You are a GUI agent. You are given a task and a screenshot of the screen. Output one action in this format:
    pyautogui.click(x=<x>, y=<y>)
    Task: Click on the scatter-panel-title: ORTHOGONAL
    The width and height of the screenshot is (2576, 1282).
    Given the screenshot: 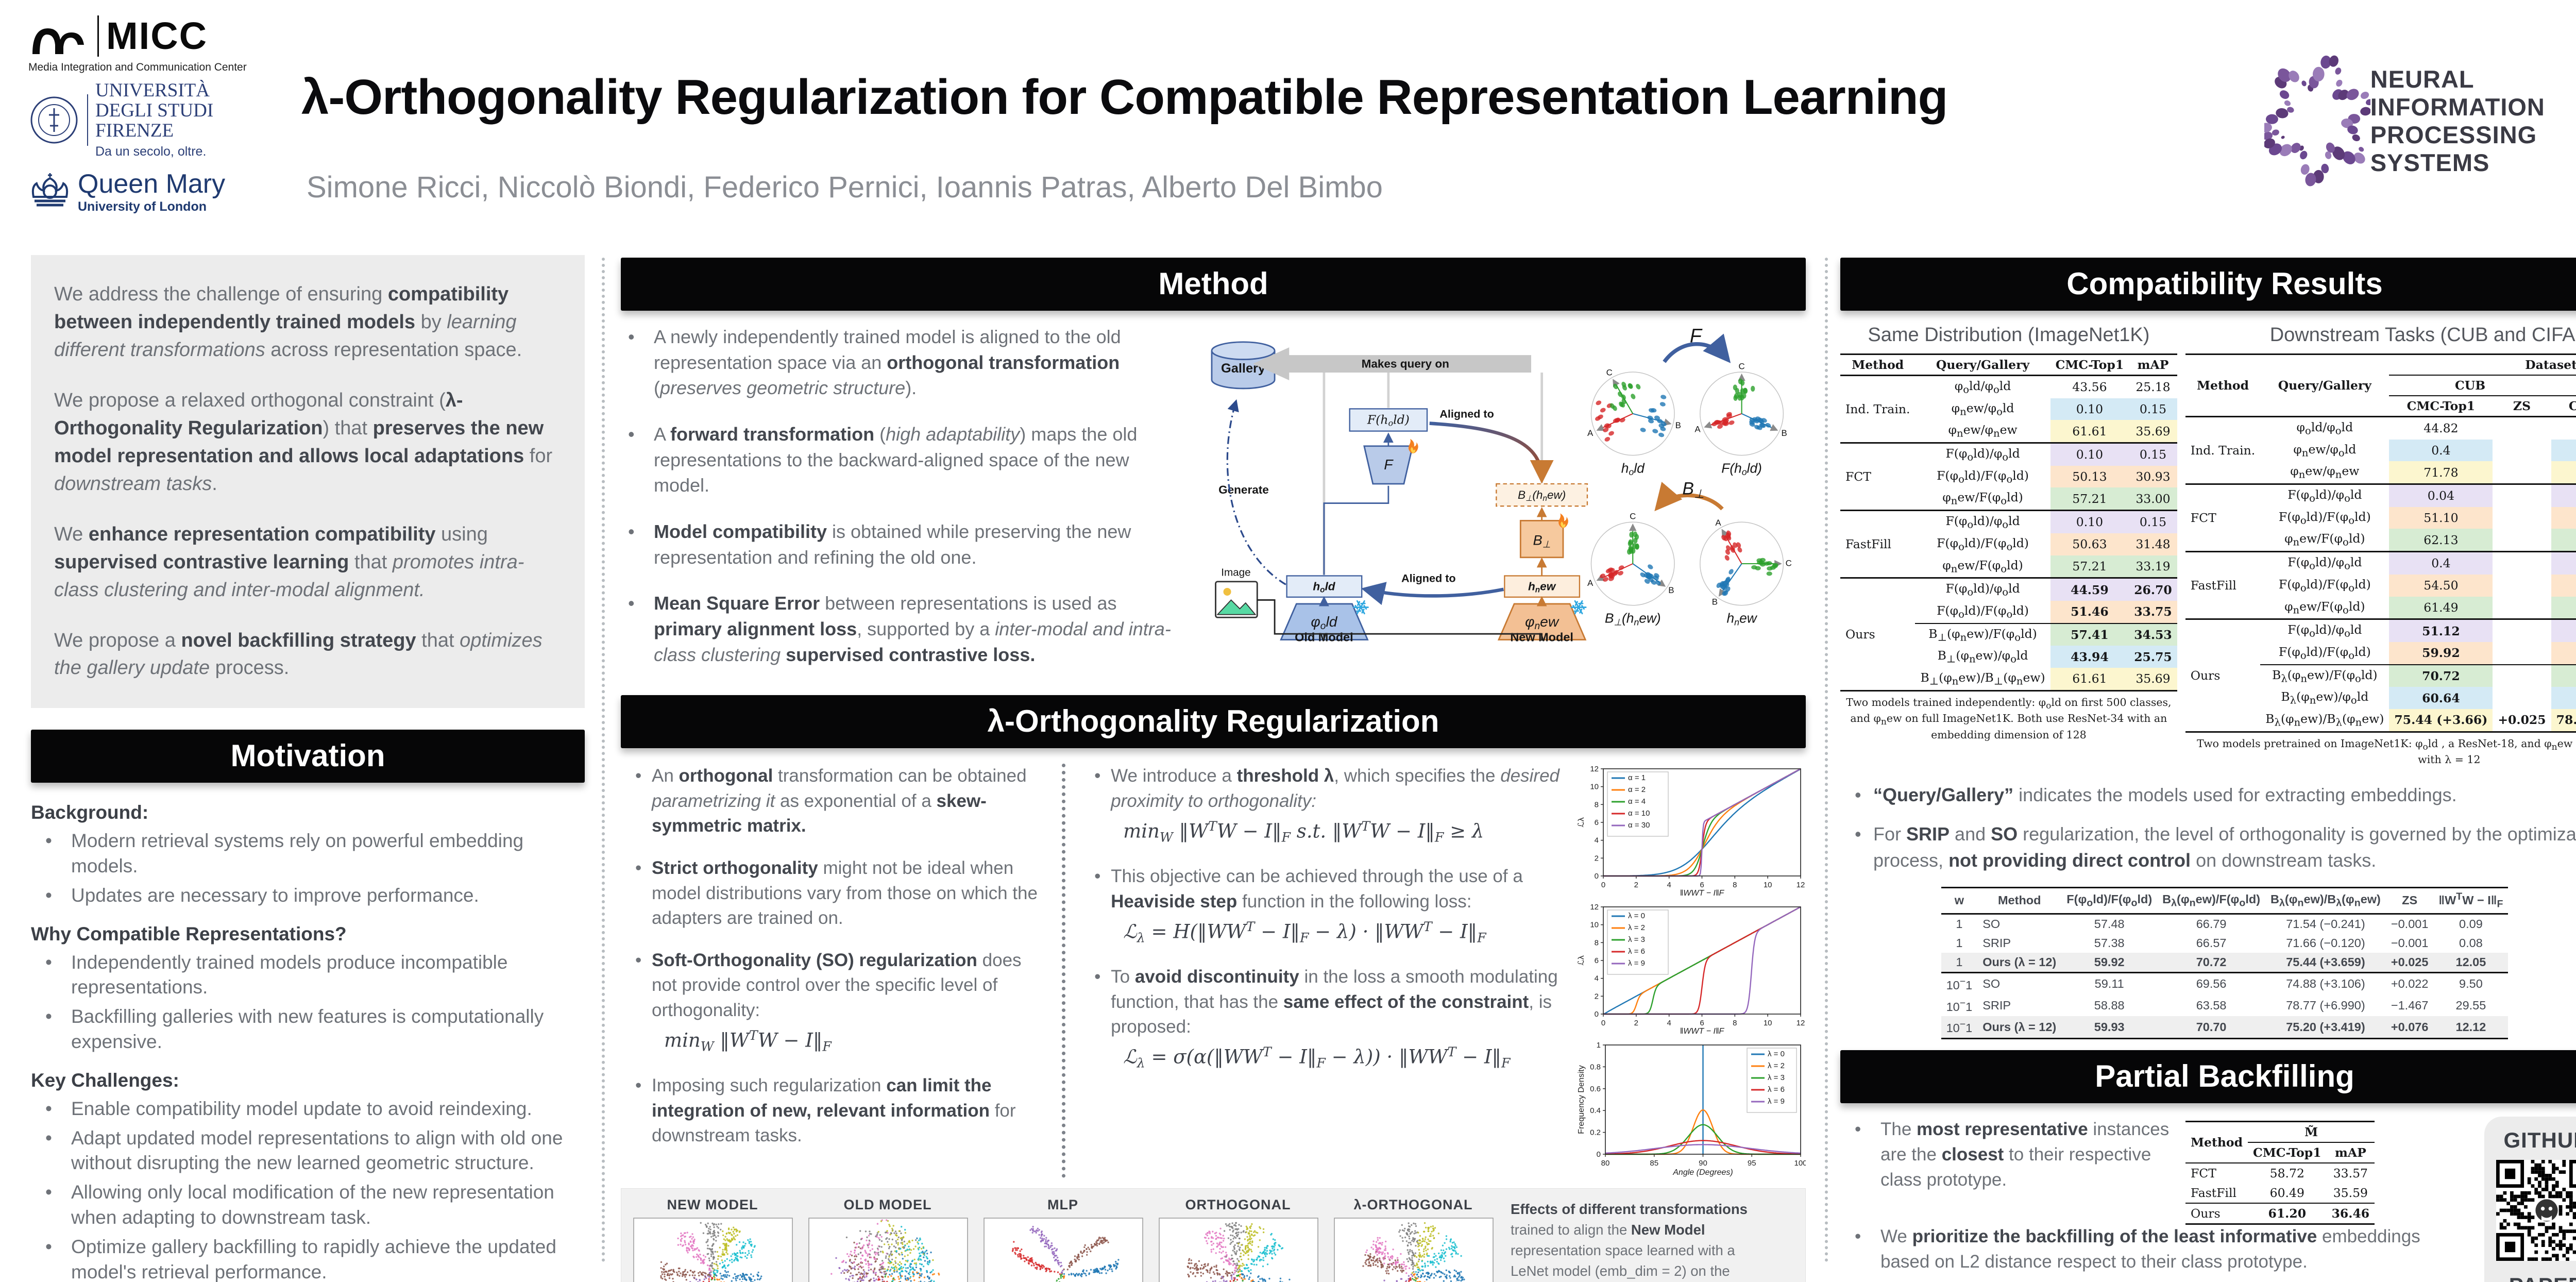 What is the action you would take?
    pyautogui.click(x=1238, y=1205)
    